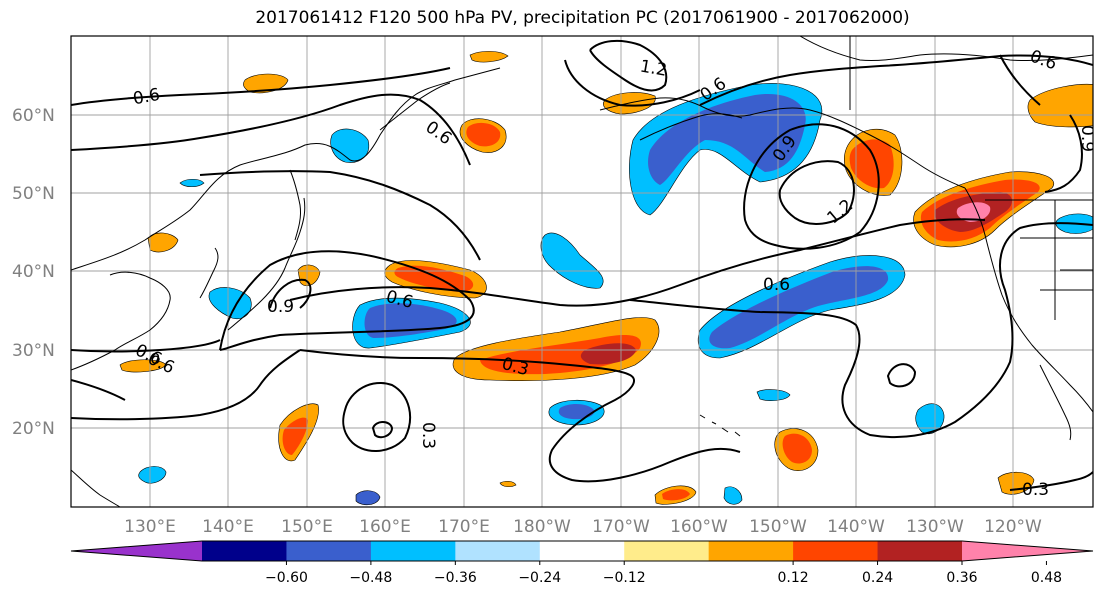  What do you see at coordinates (793, 578) in the screenshot?
I see `colorbar-tick-label: 0.12` at bounding box center [793, 578].